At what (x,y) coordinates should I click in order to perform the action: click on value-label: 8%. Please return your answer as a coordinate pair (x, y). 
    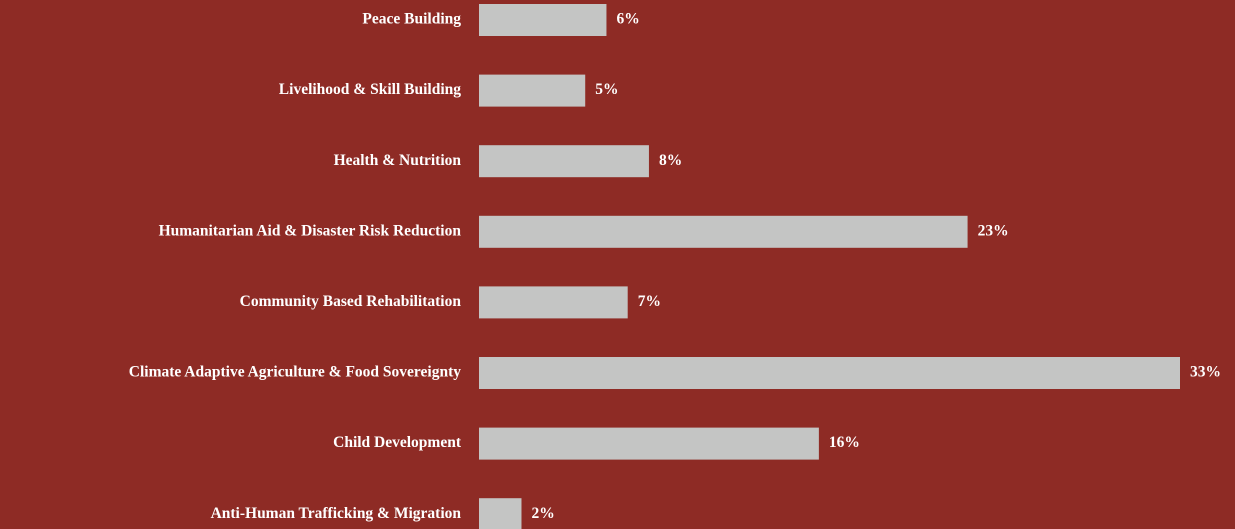
    Looking at the image, I should click on (670, 160).